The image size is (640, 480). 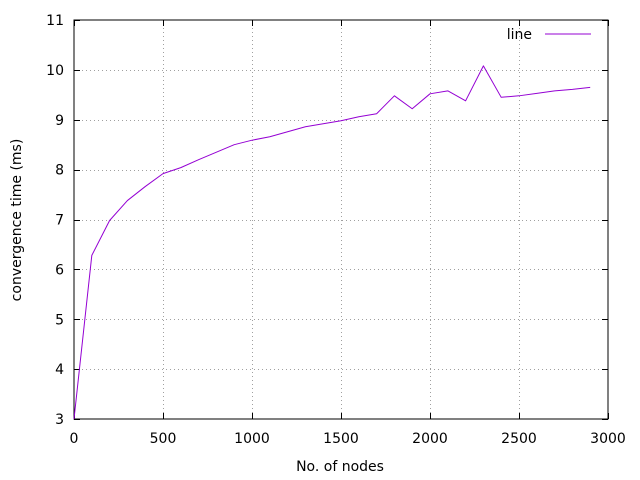 What do you see at coordinates (59, 270) in the screenshot?
I see `y-tick-label: 6` at bounding box center [59, 270].